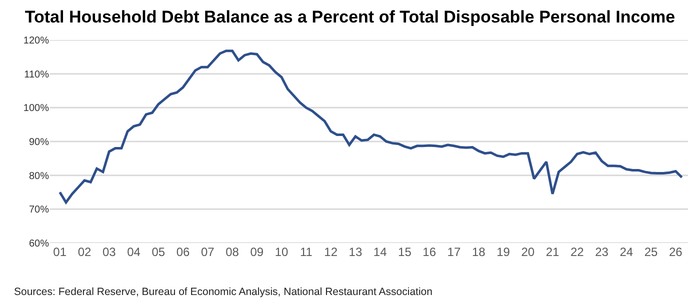  Describe the element at coordinates (207, 252) in the screenshot. I see `x-tick-label: 07` at that location.